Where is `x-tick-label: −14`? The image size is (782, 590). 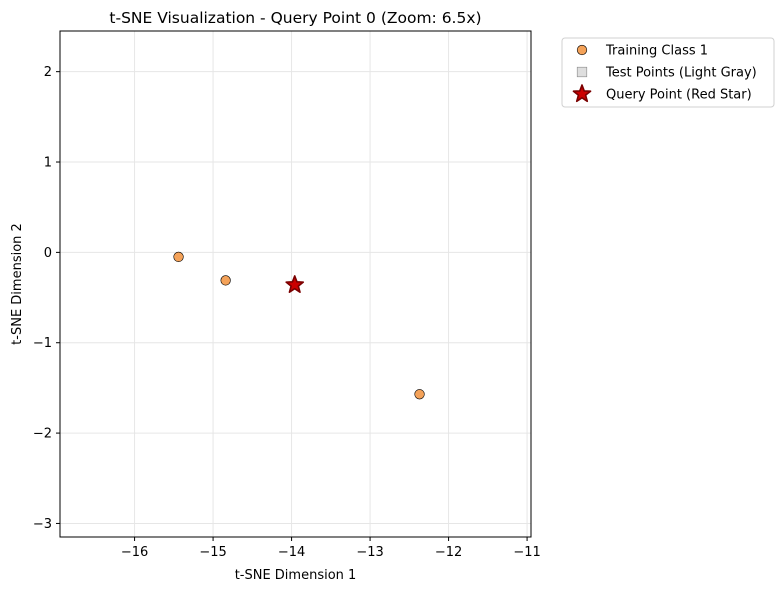
x-tick-label: −14 is located at coordinates (291, 552).